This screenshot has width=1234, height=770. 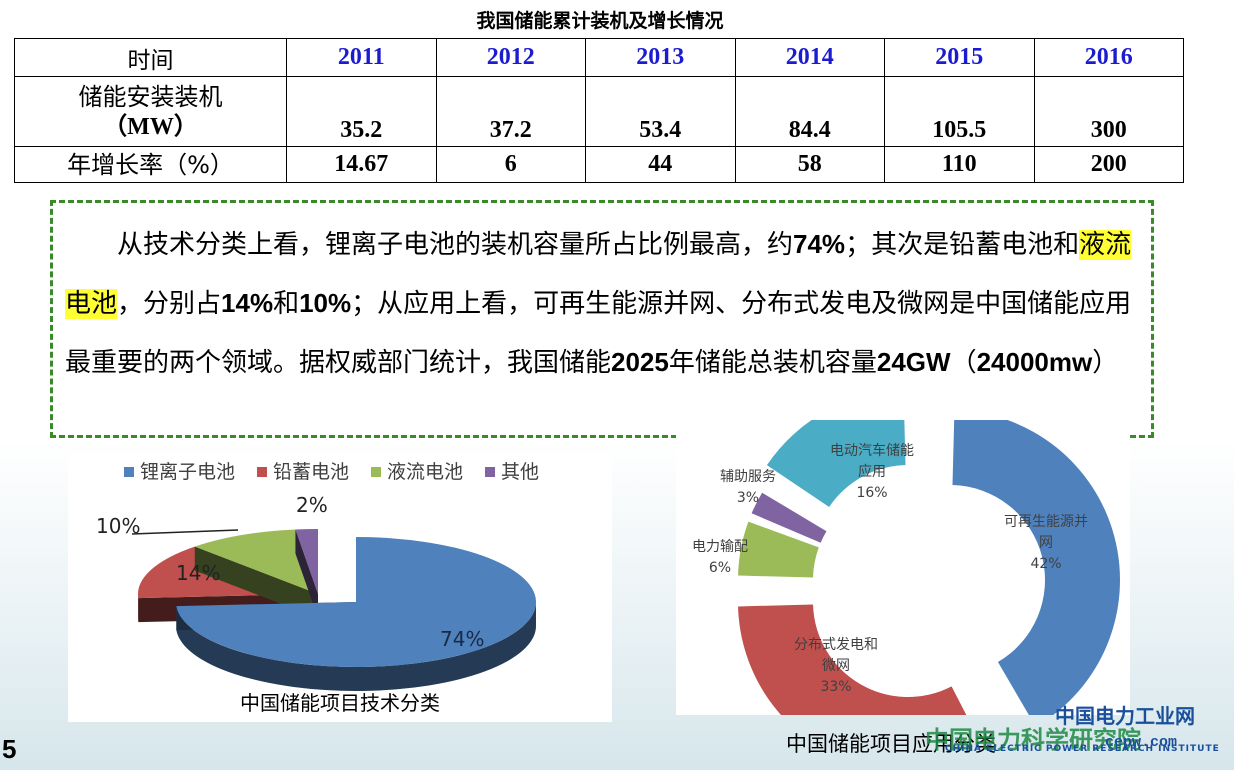 What do you see at coordinates (720, 568) in the screenshot?
I see `data-label-line: 6%` at bounding box center [720, 568].